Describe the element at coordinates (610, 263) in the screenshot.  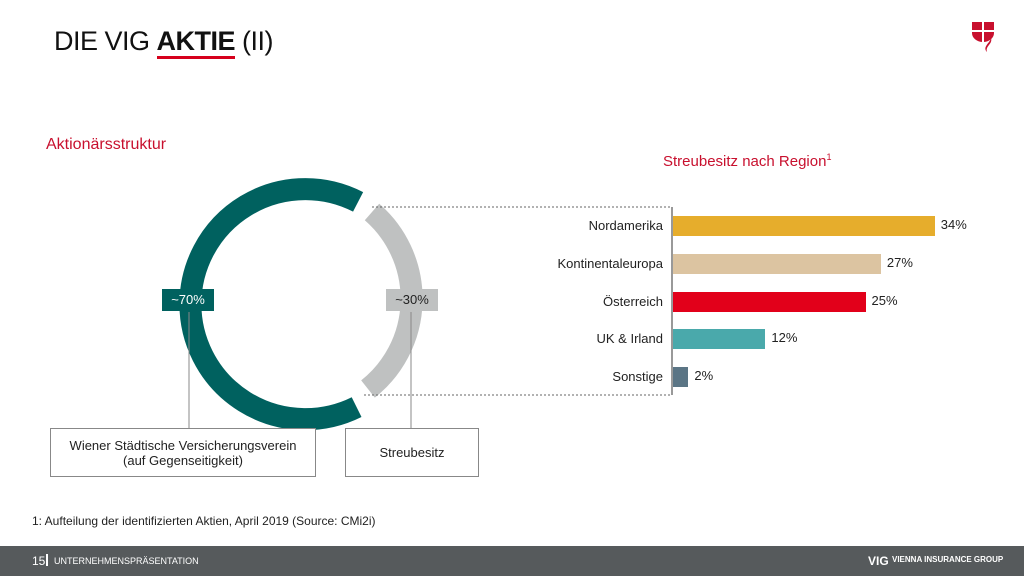
I see `bar-category-label: Kontinentaleuropa` at that location.